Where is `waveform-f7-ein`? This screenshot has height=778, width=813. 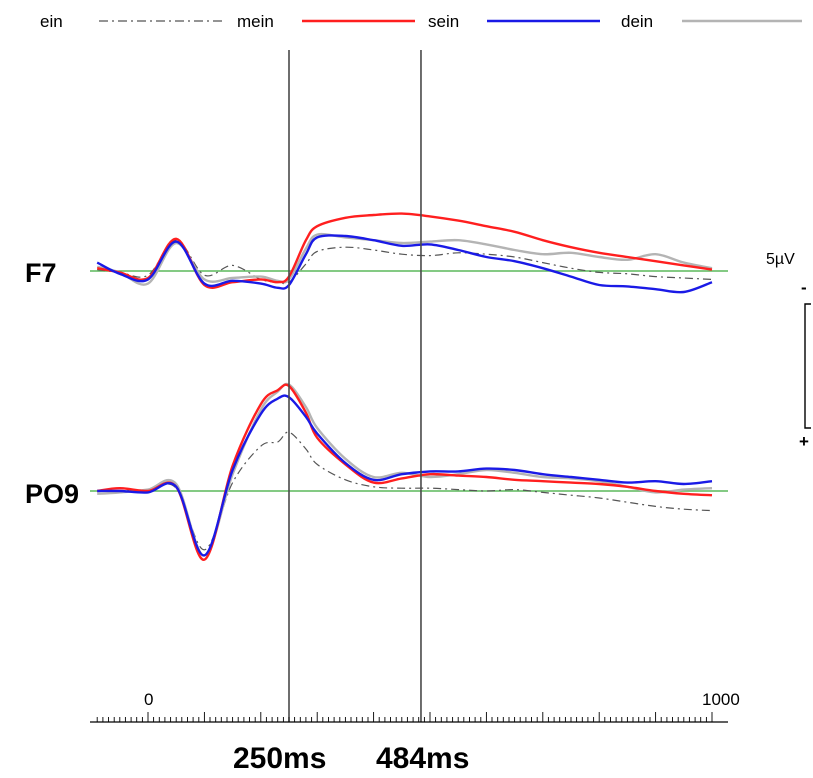 waveform-f7-ein is located at coordinates (405, 262).